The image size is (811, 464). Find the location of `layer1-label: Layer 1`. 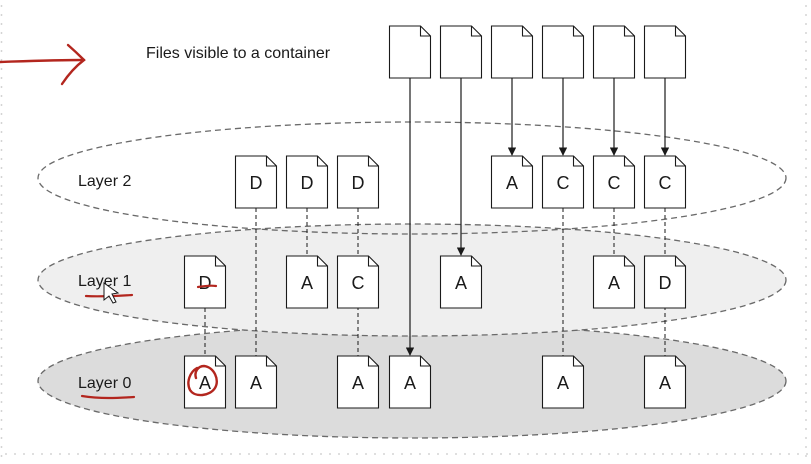

layer1-label: Layer 1 is located at coordinates (104, 281).